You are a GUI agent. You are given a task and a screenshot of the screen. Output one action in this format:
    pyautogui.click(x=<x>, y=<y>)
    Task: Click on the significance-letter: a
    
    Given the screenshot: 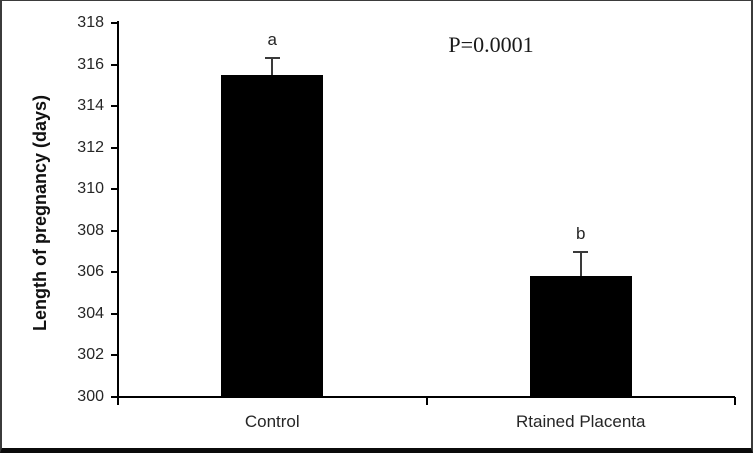 What is the action you would take?
    pyautogui.click(x=272, y=40)
    